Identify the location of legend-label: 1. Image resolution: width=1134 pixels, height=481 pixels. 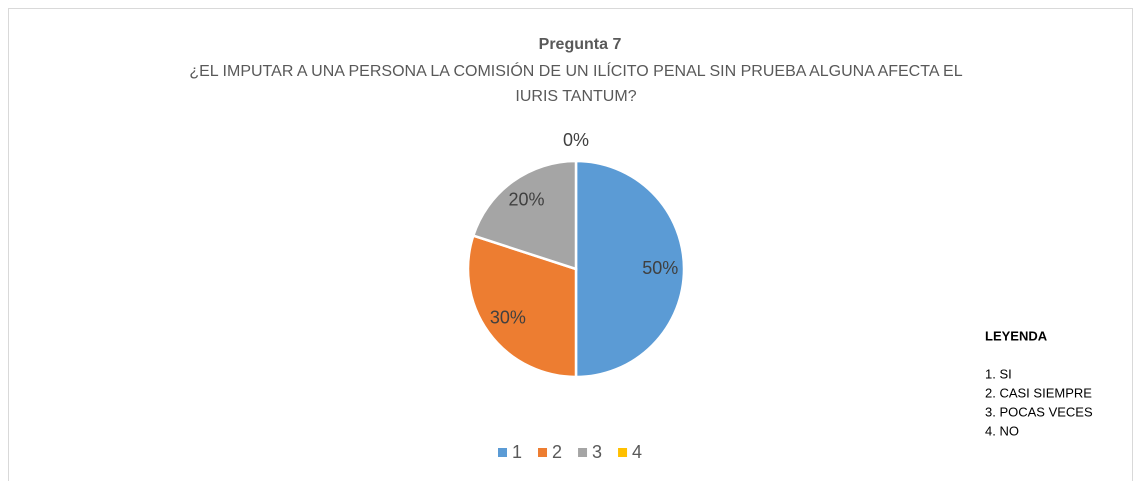
(517, 452).